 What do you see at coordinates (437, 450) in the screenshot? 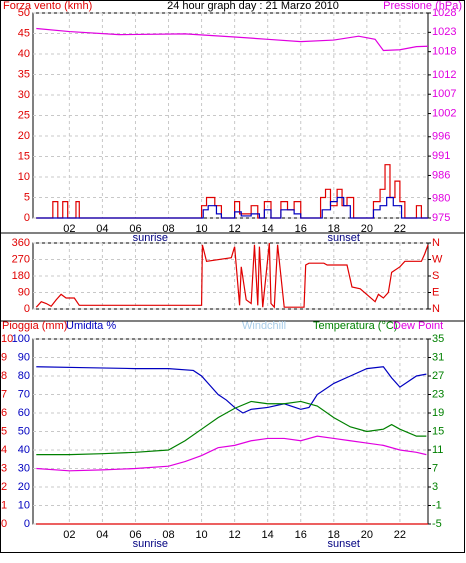
I see `y2-tick-label: 11` at bounding box center [437, 450].